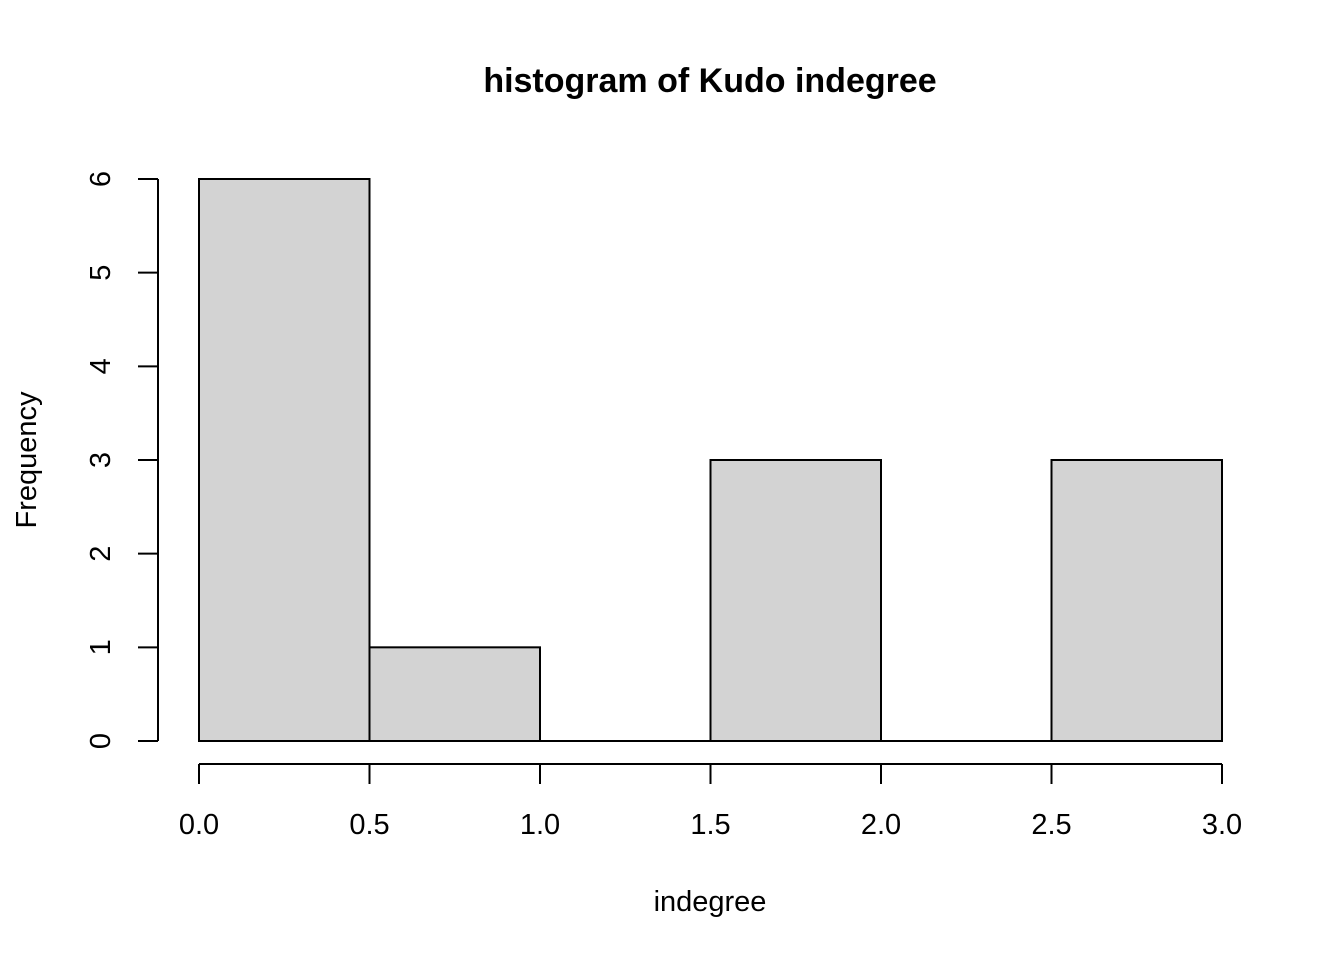  Describe the element at coordinates (710, 825) in the screenshot. I see `x-tick-label: 1.5` at that location.